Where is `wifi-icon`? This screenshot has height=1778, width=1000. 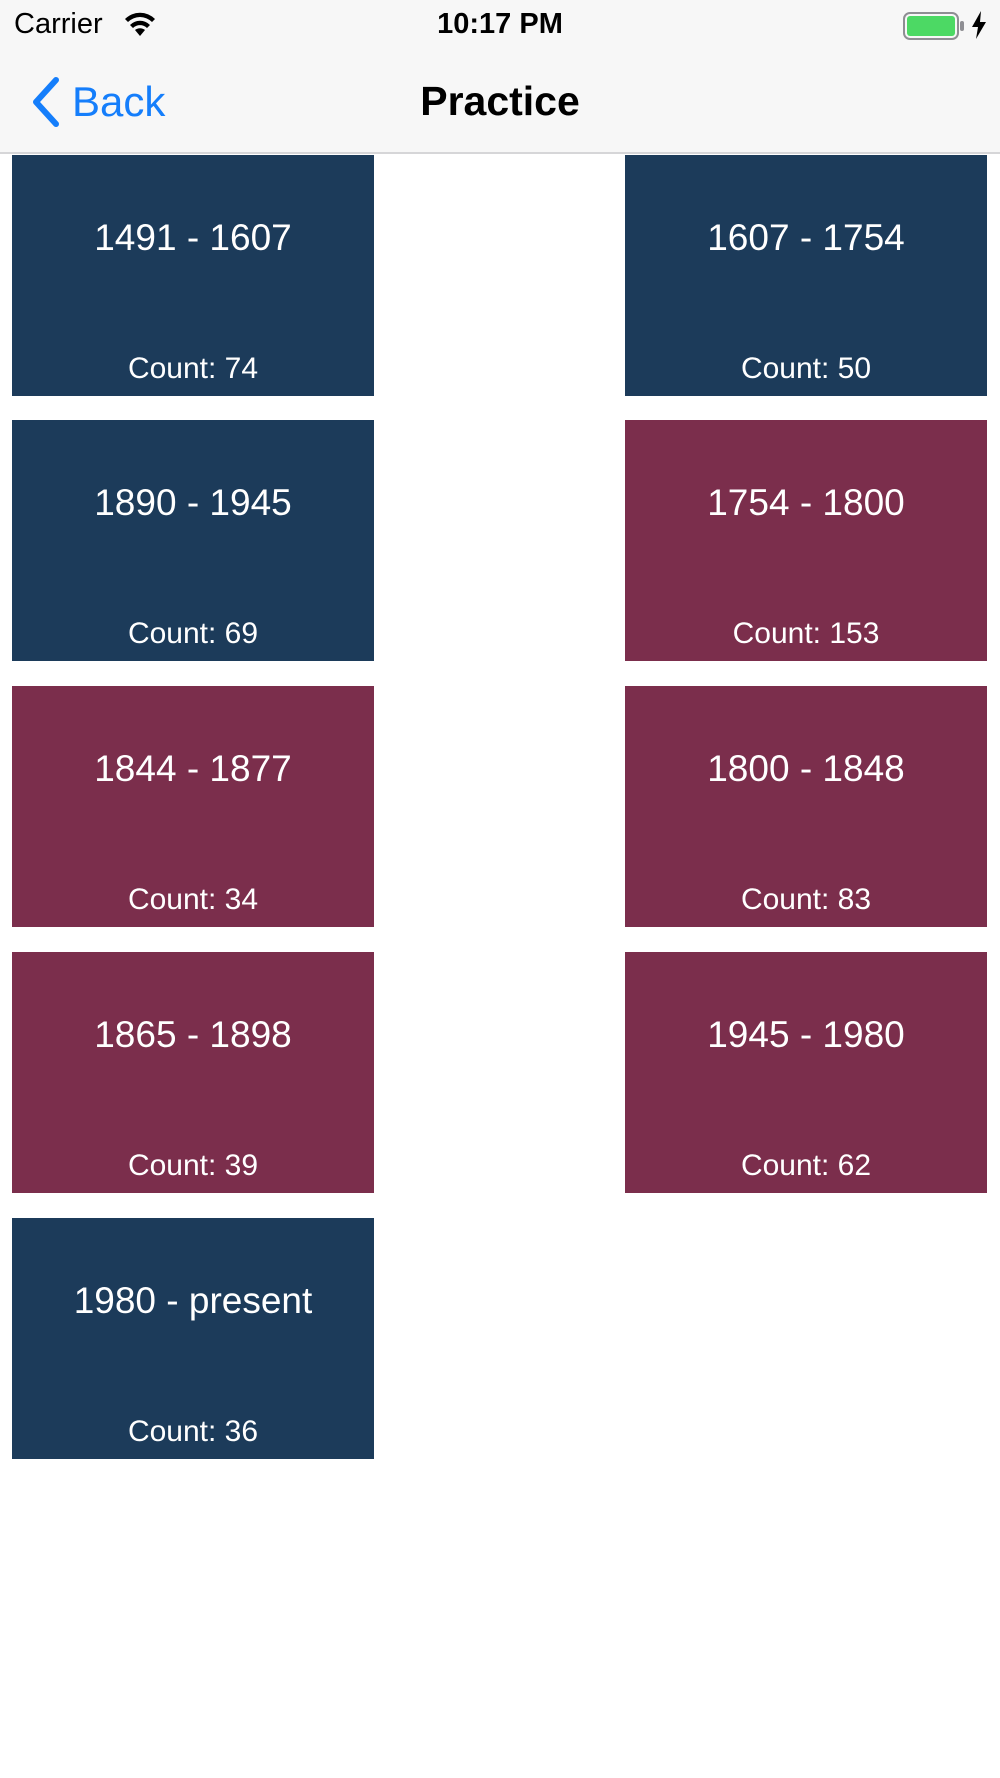 wifi-icon is located at coordinates (140, 24).